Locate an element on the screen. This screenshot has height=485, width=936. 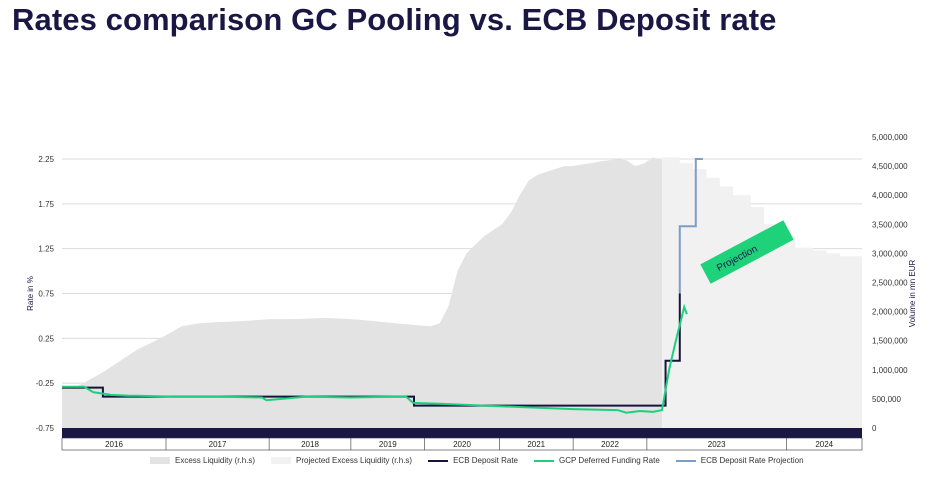
y-tick-label: -0.25 is located at coordinates (45, 383).